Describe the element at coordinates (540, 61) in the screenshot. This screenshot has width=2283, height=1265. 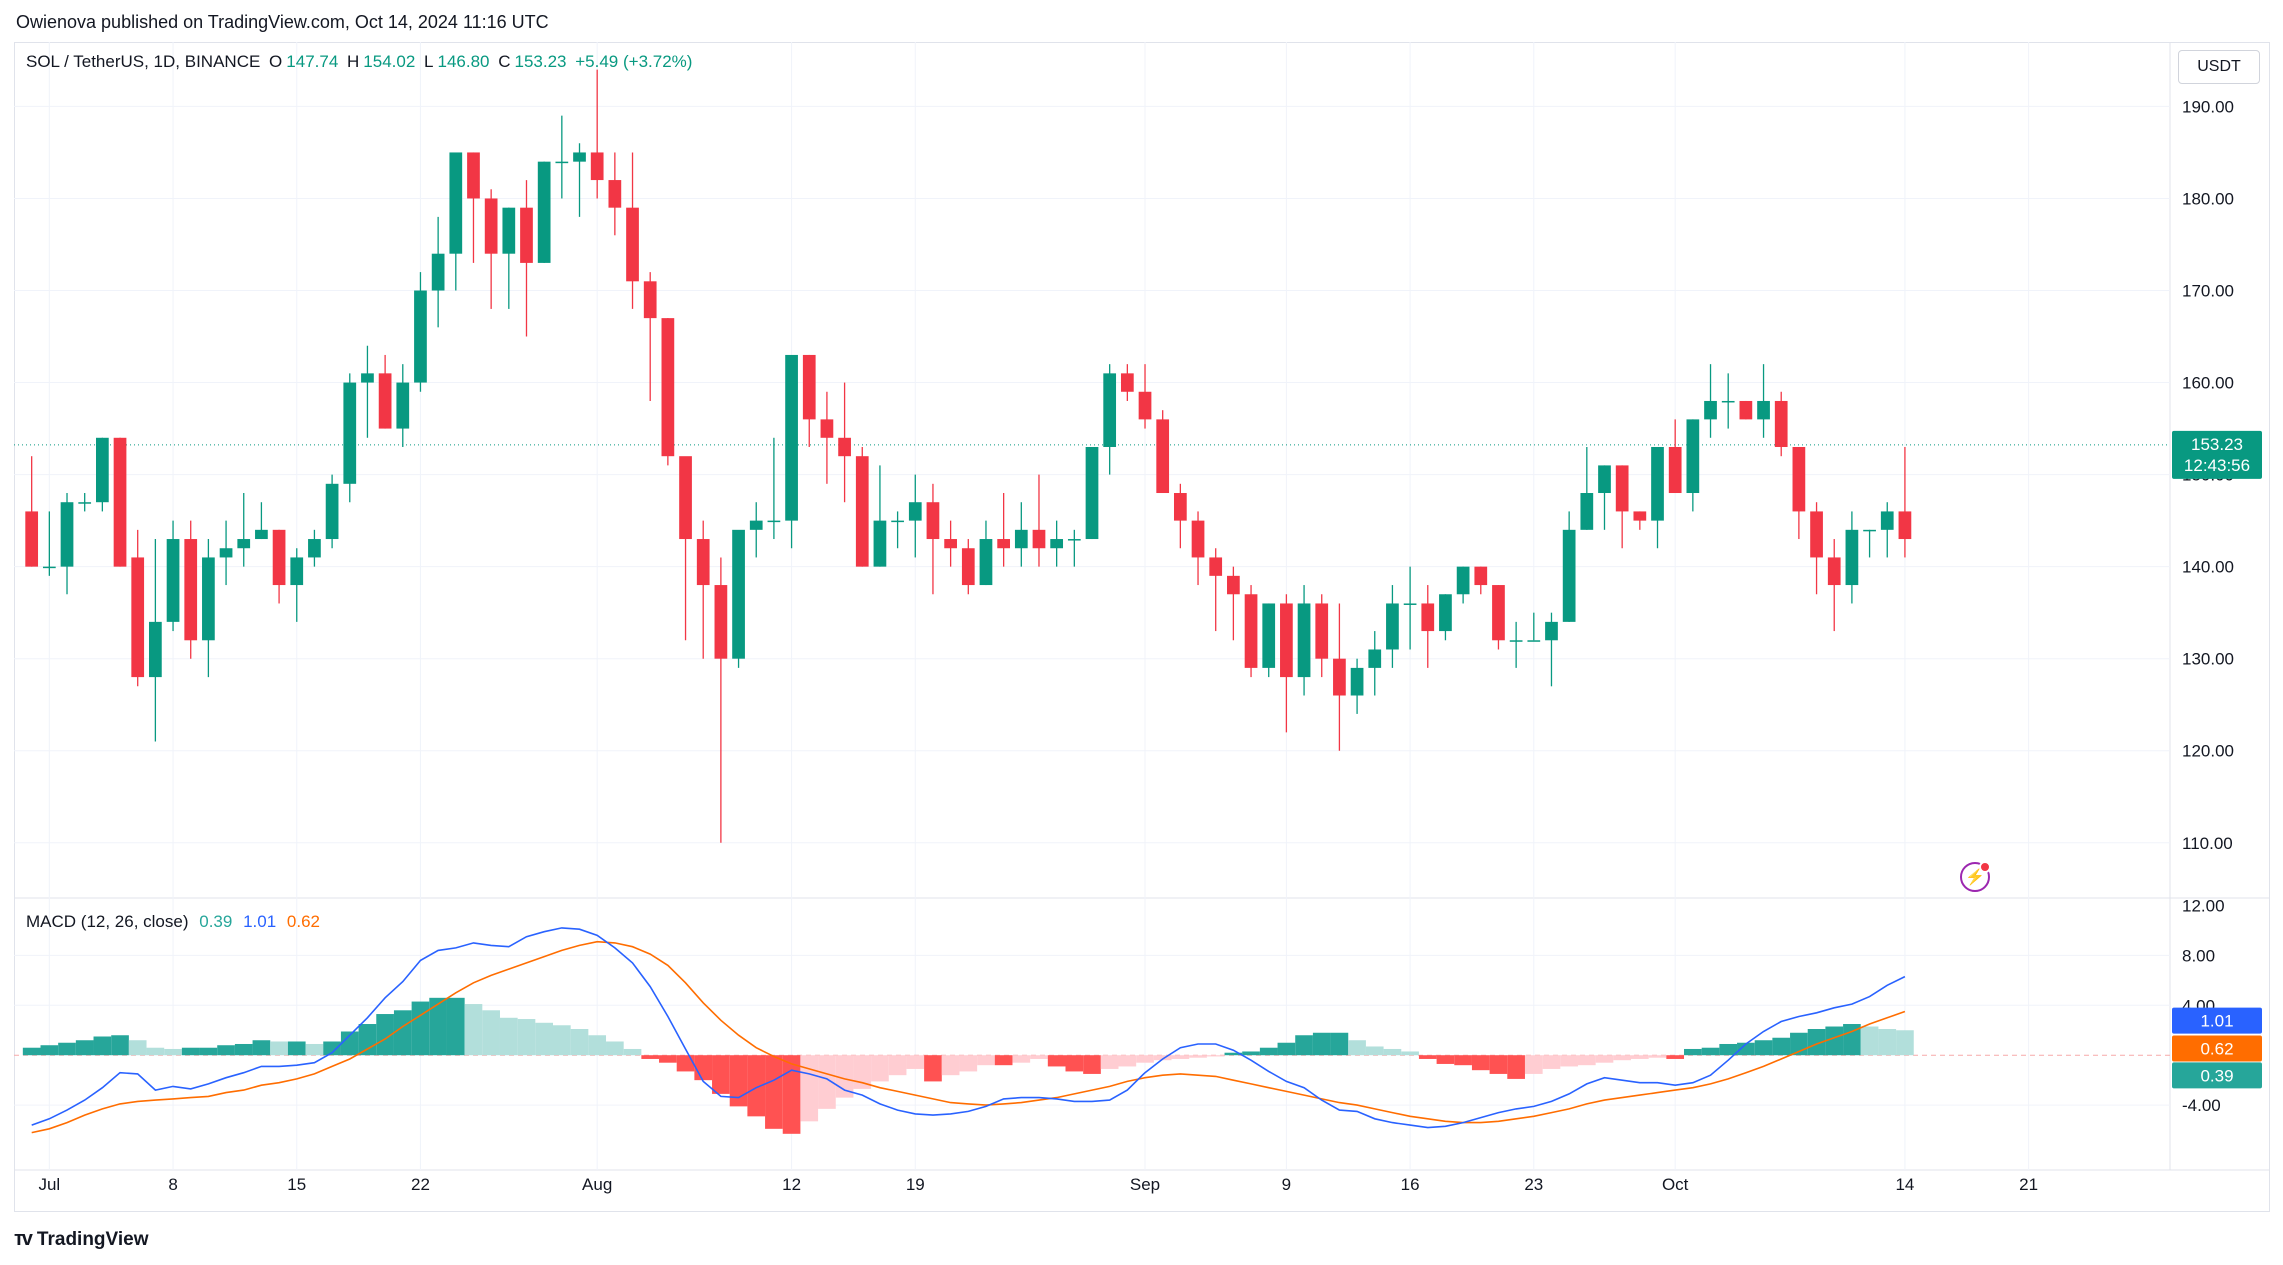
I see `close-value: 153.23` at that location.